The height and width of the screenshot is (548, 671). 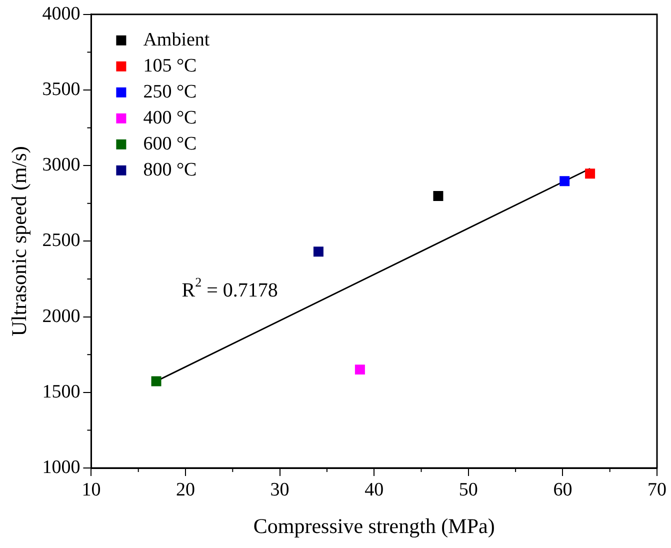 What do you see at coordinates (280, 489) in the screenshot?
I see `x-tick-label: 30` at bounding box center [280, 489].